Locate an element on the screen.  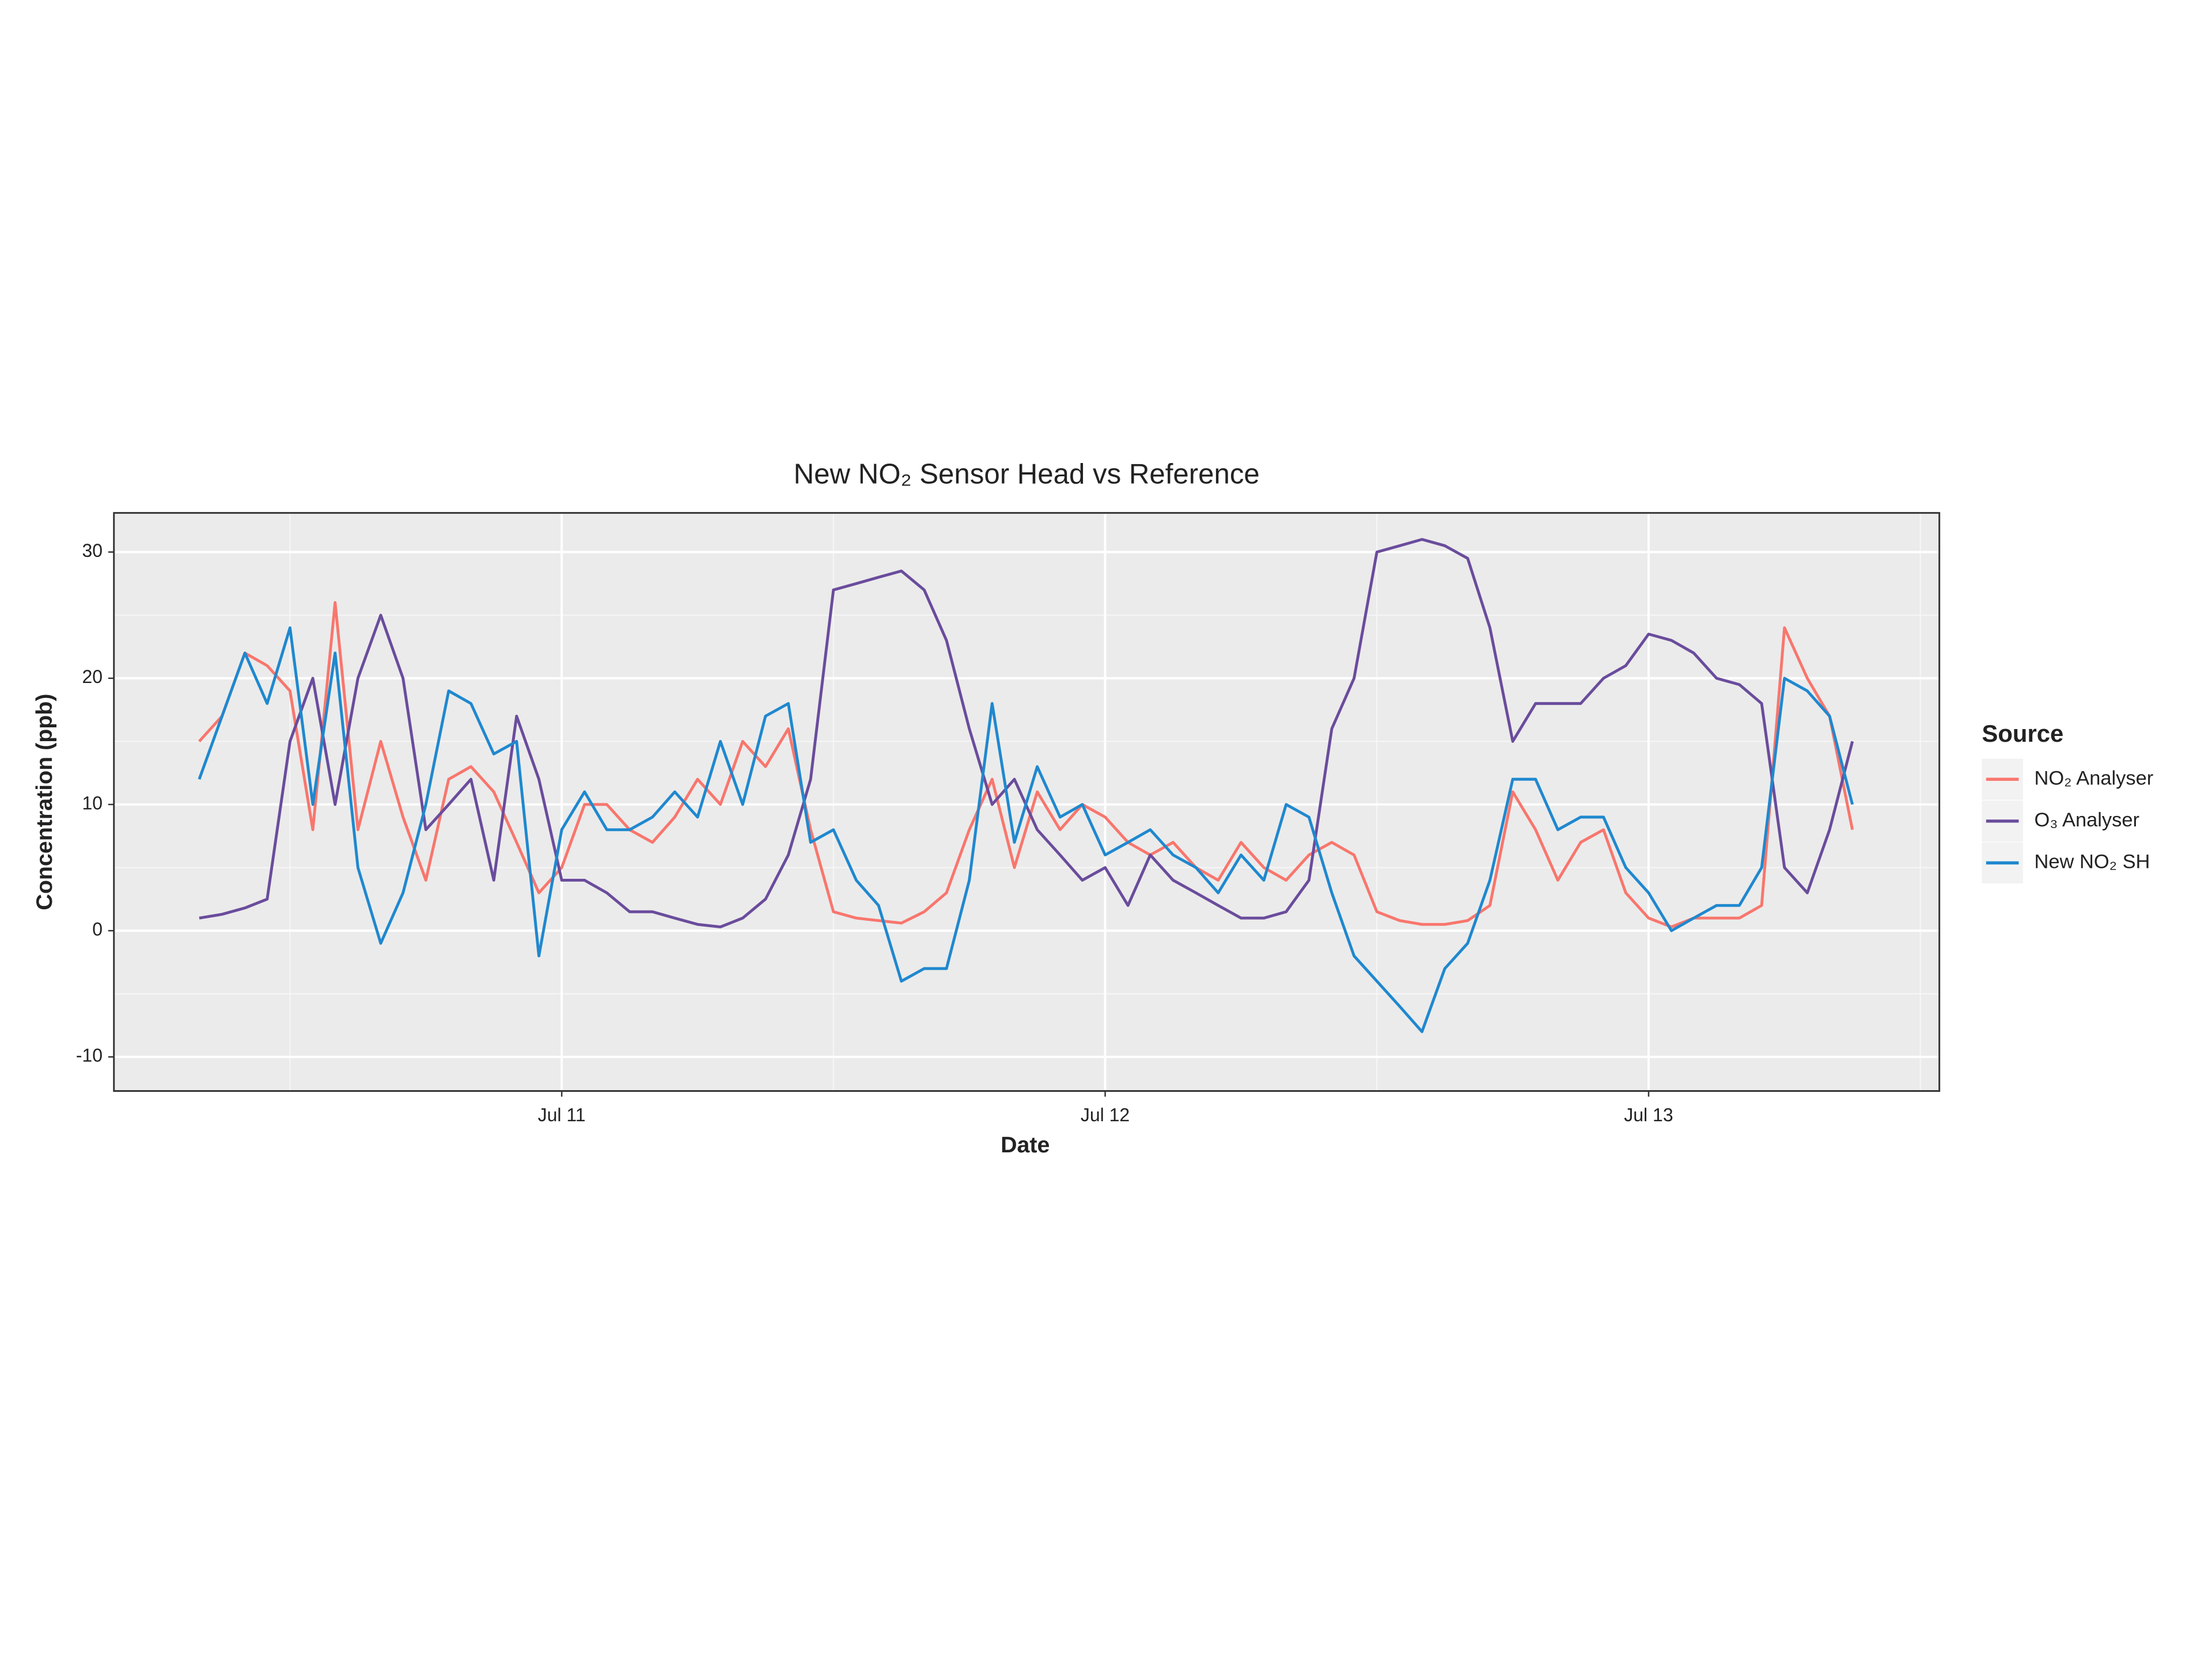
legend-label: New NO₂ SH is located at coordinates (2092, 861).